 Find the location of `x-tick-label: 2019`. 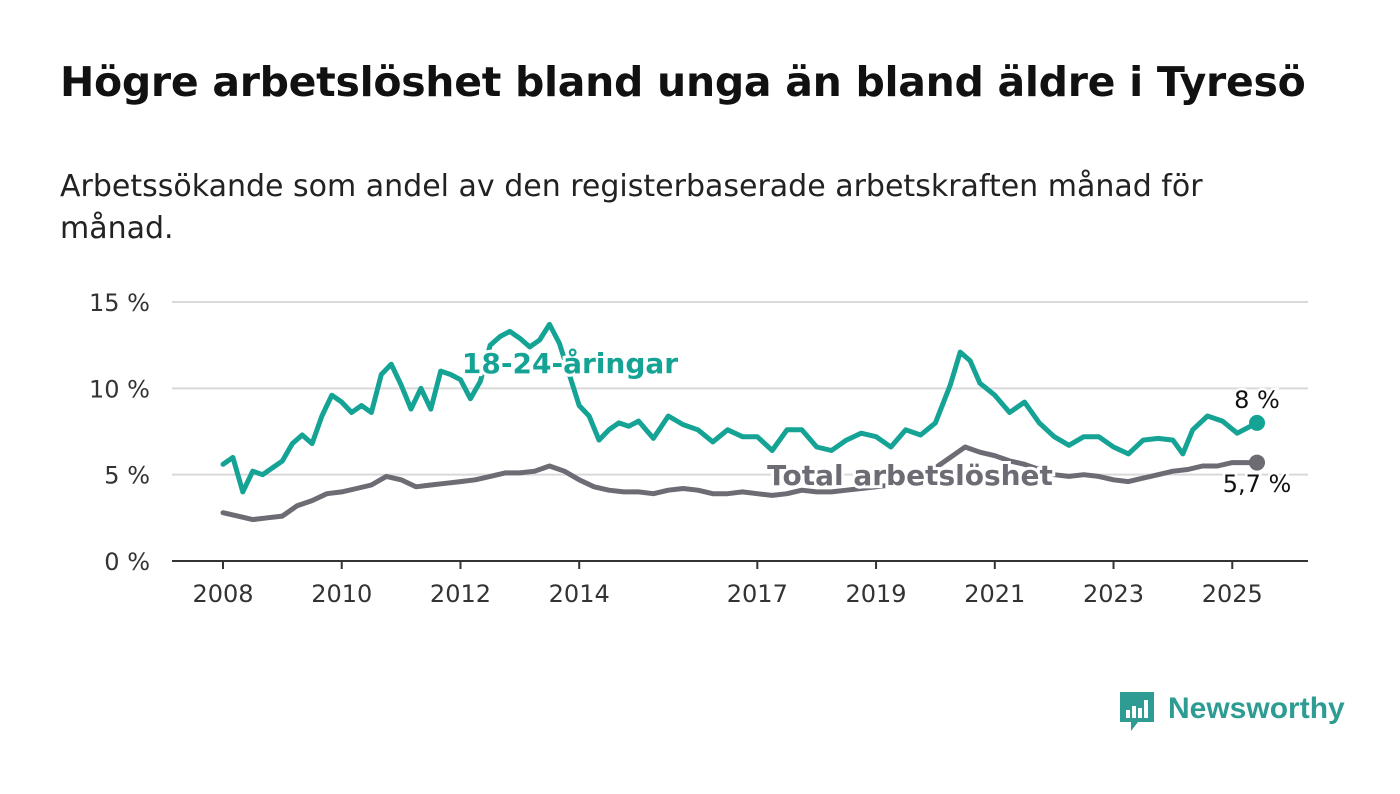

x-tick-label: 2019 is located at coordinates (876, 594).